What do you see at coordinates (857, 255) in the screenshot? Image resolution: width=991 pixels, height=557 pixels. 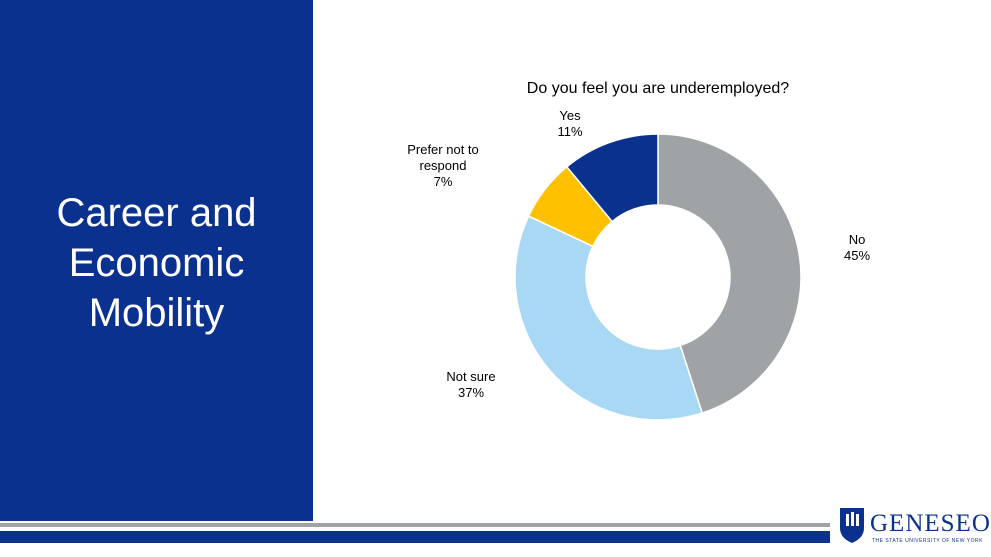 I see `value-label: 45%` at bounding box center [857, 255].